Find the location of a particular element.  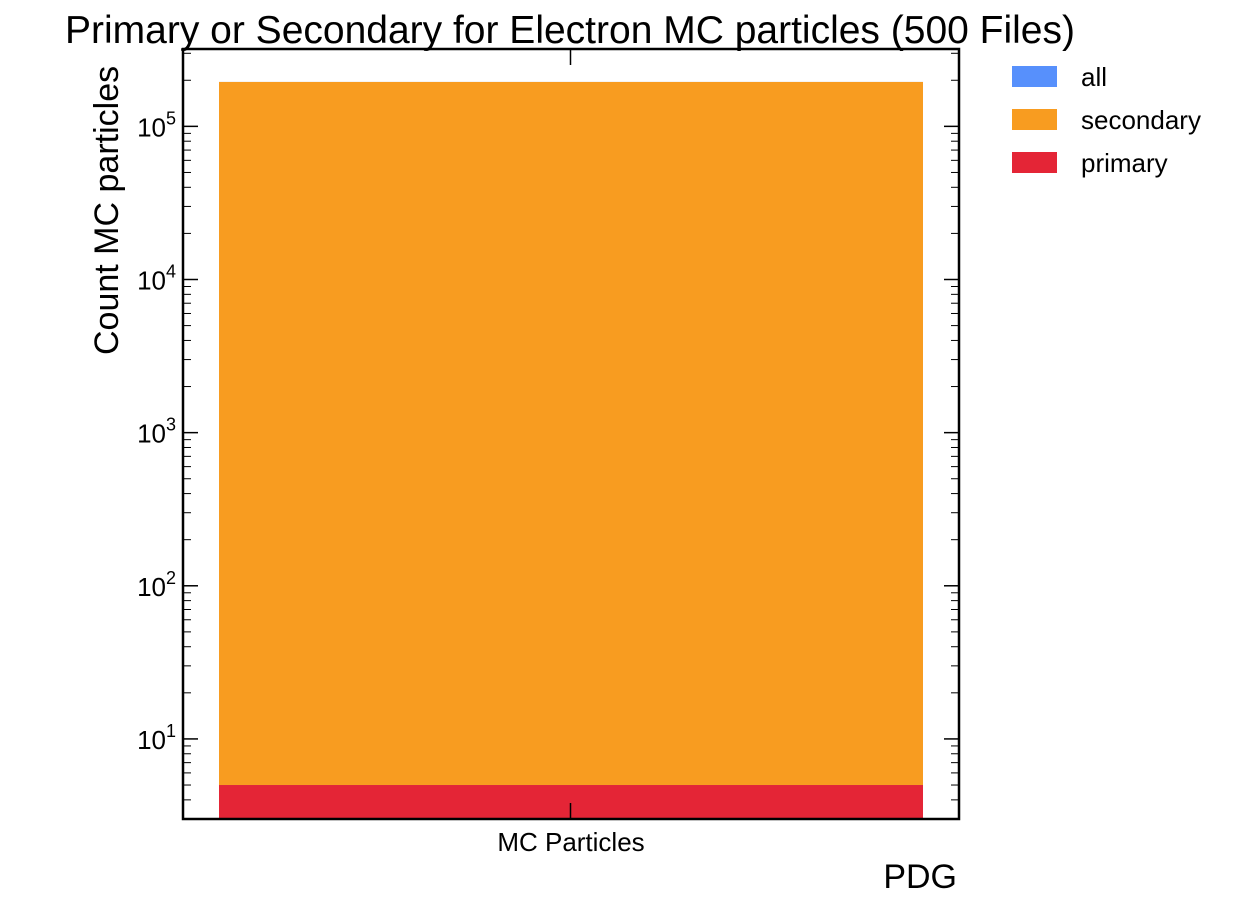

y-tick-label: 10² is located at coordinates (156, 585).